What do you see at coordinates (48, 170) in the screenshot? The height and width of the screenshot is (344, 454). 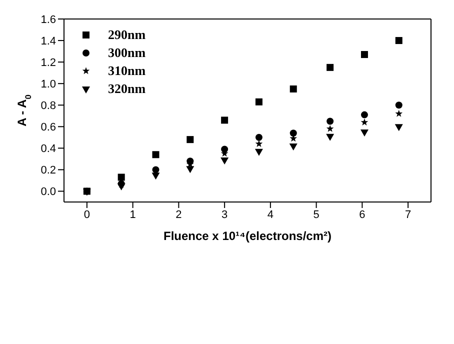 I see `y-tick-label: 0.2` at bounding box center [48, 170].